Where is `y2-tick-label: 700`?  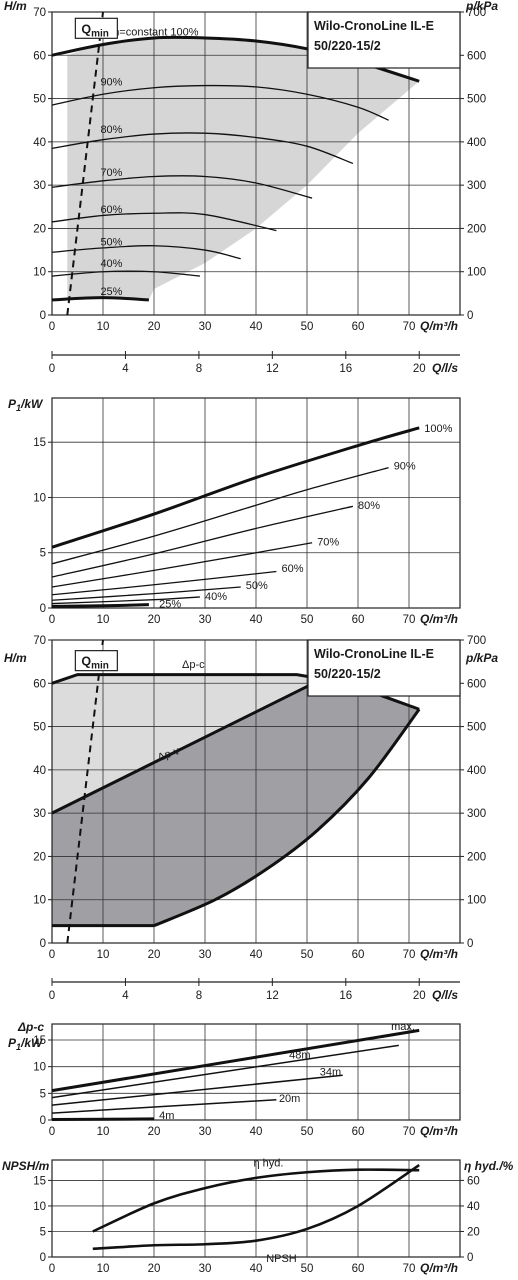 y2-tick-label: 700 is located at coordinates (476, 641).